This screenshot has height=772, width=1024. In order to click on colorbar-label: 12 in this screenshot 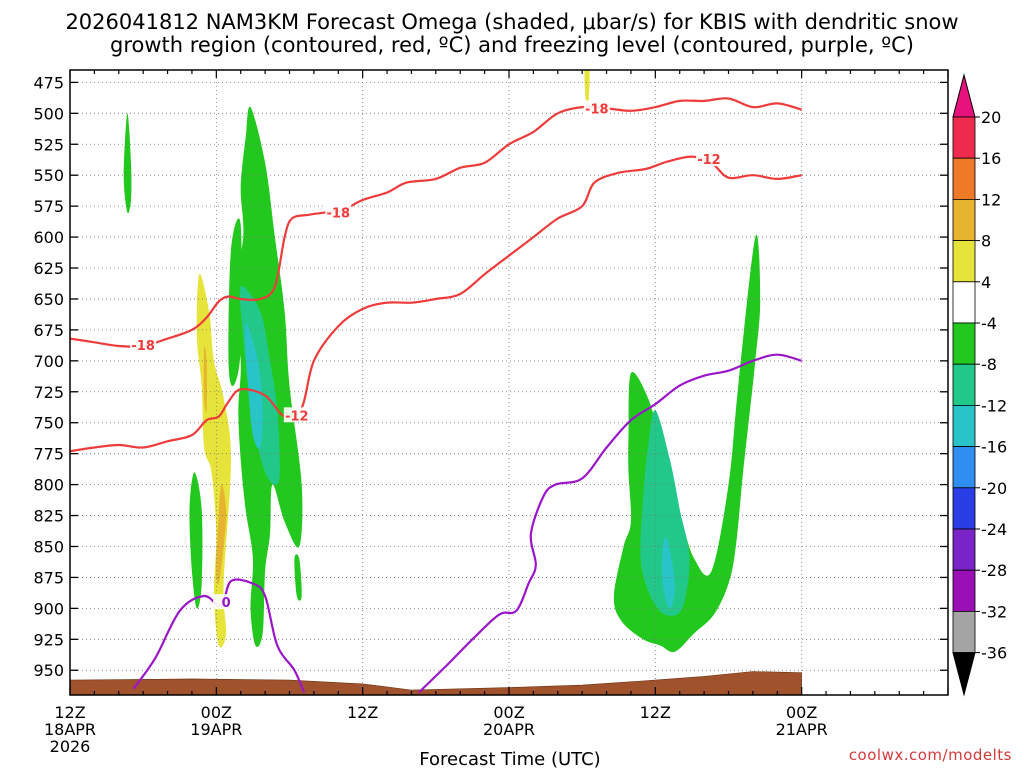, I will do `click(991, 199)`.